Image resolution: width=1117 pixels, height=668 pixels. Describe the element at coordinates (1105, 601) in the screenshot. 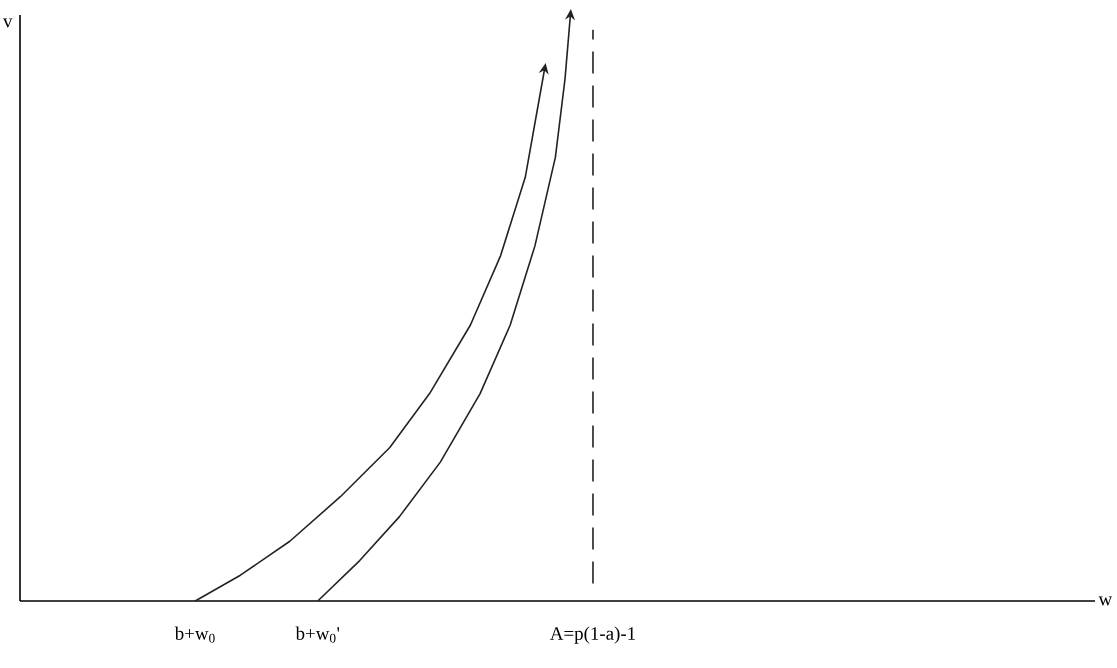

I see `x-axis-title: w` at that location.